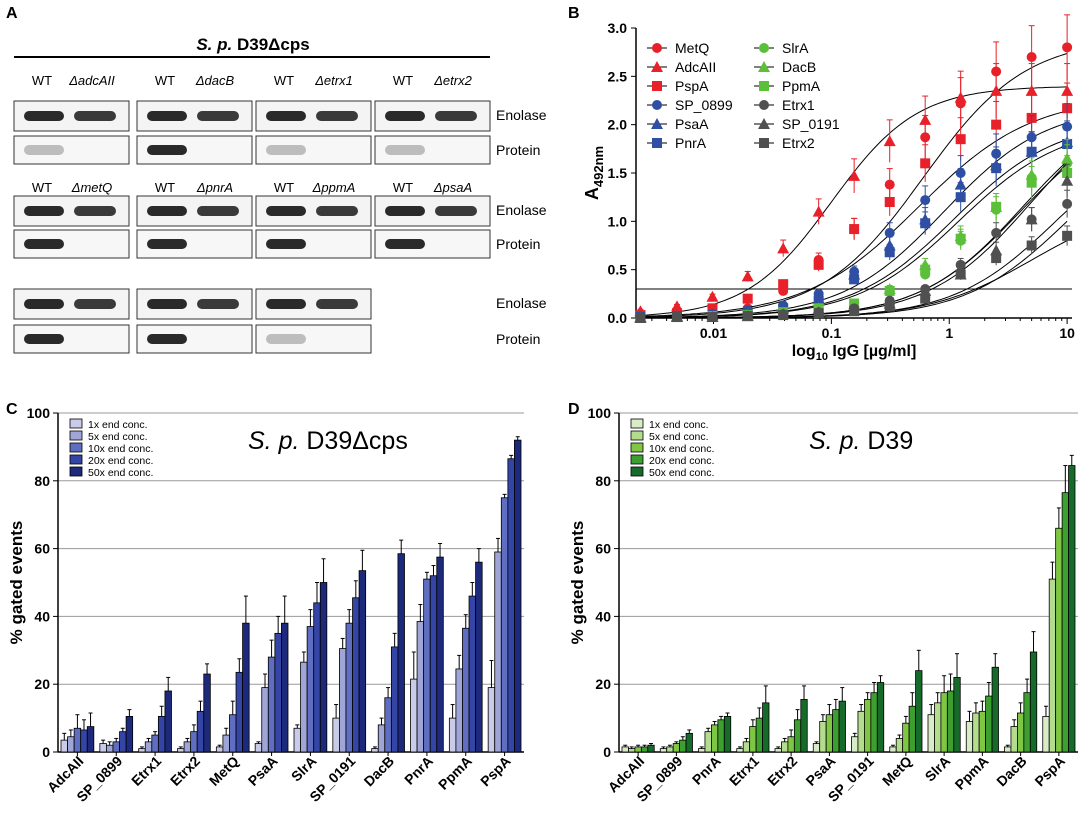  I want to click on legend-label: Etrx2, so click(798, 143).